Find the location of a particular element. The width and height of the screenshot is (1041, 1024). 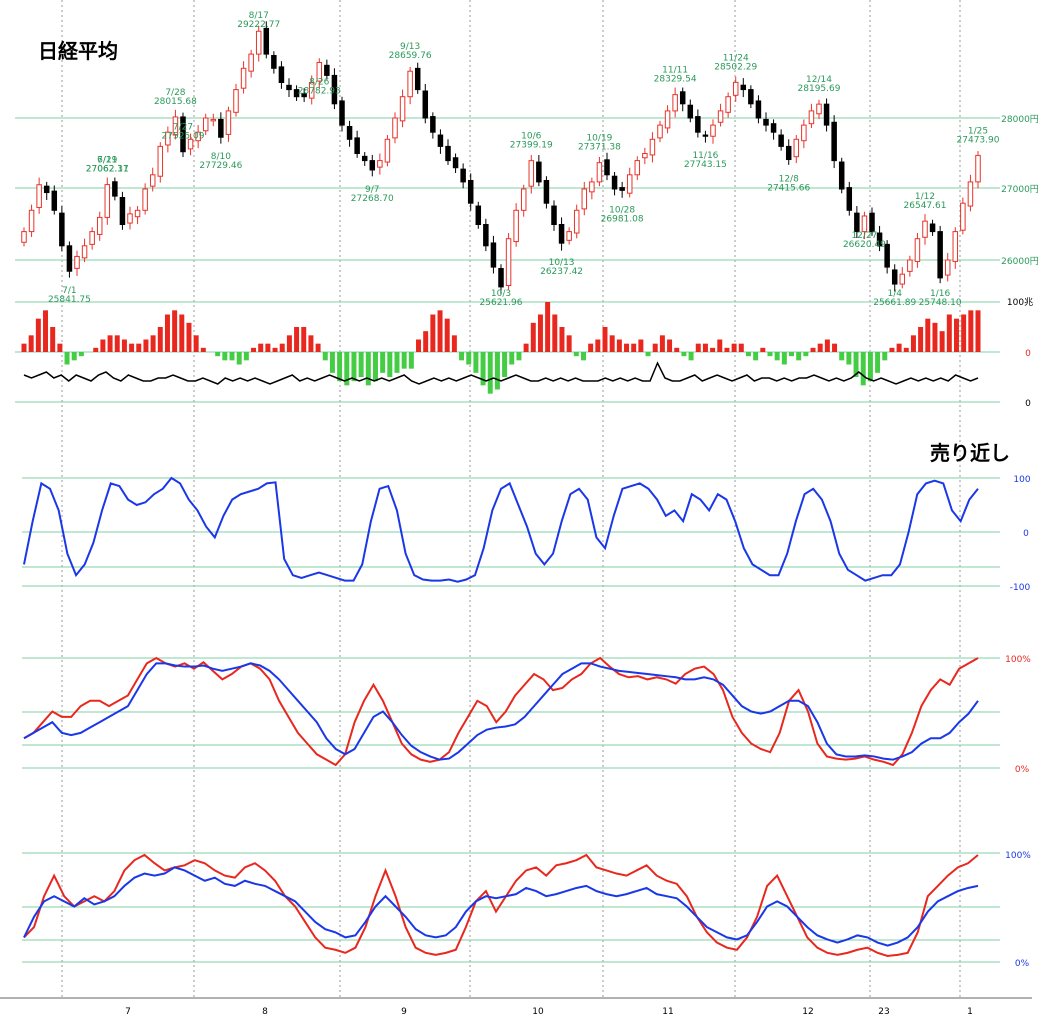

stochastic-1-tick-label: 0% is located at coordinates (1022, 770).